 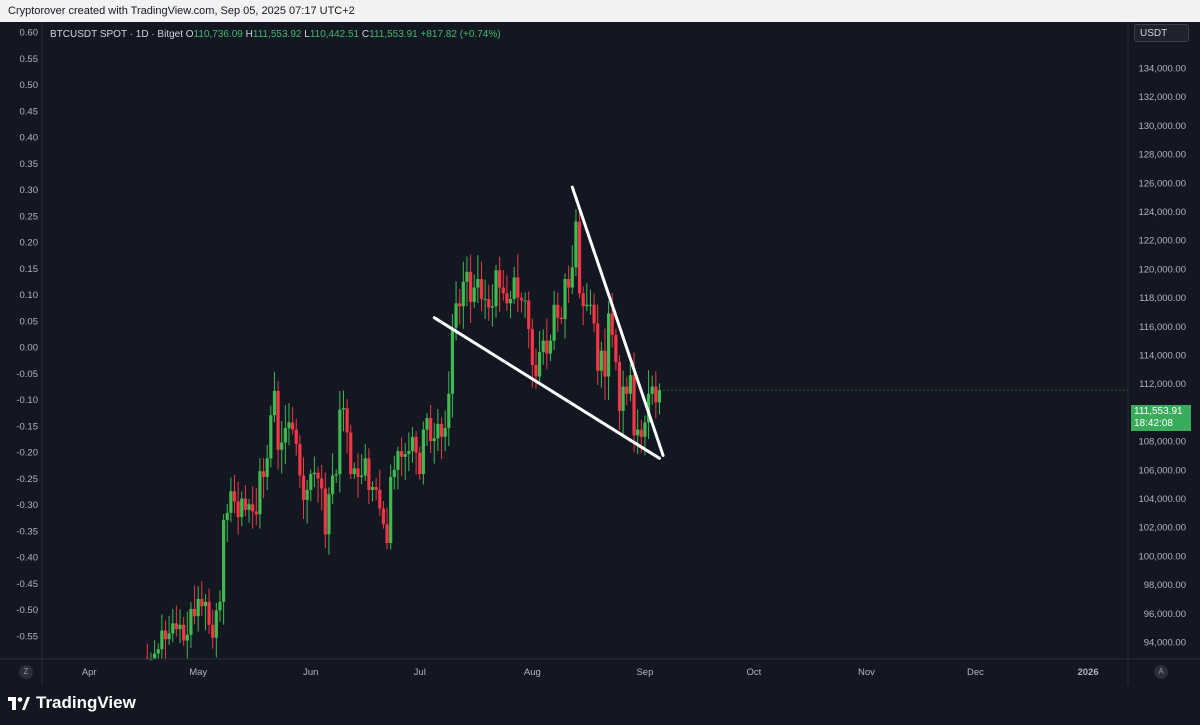 I want to click on zoom-button: Z, so click(x=26, y=672).